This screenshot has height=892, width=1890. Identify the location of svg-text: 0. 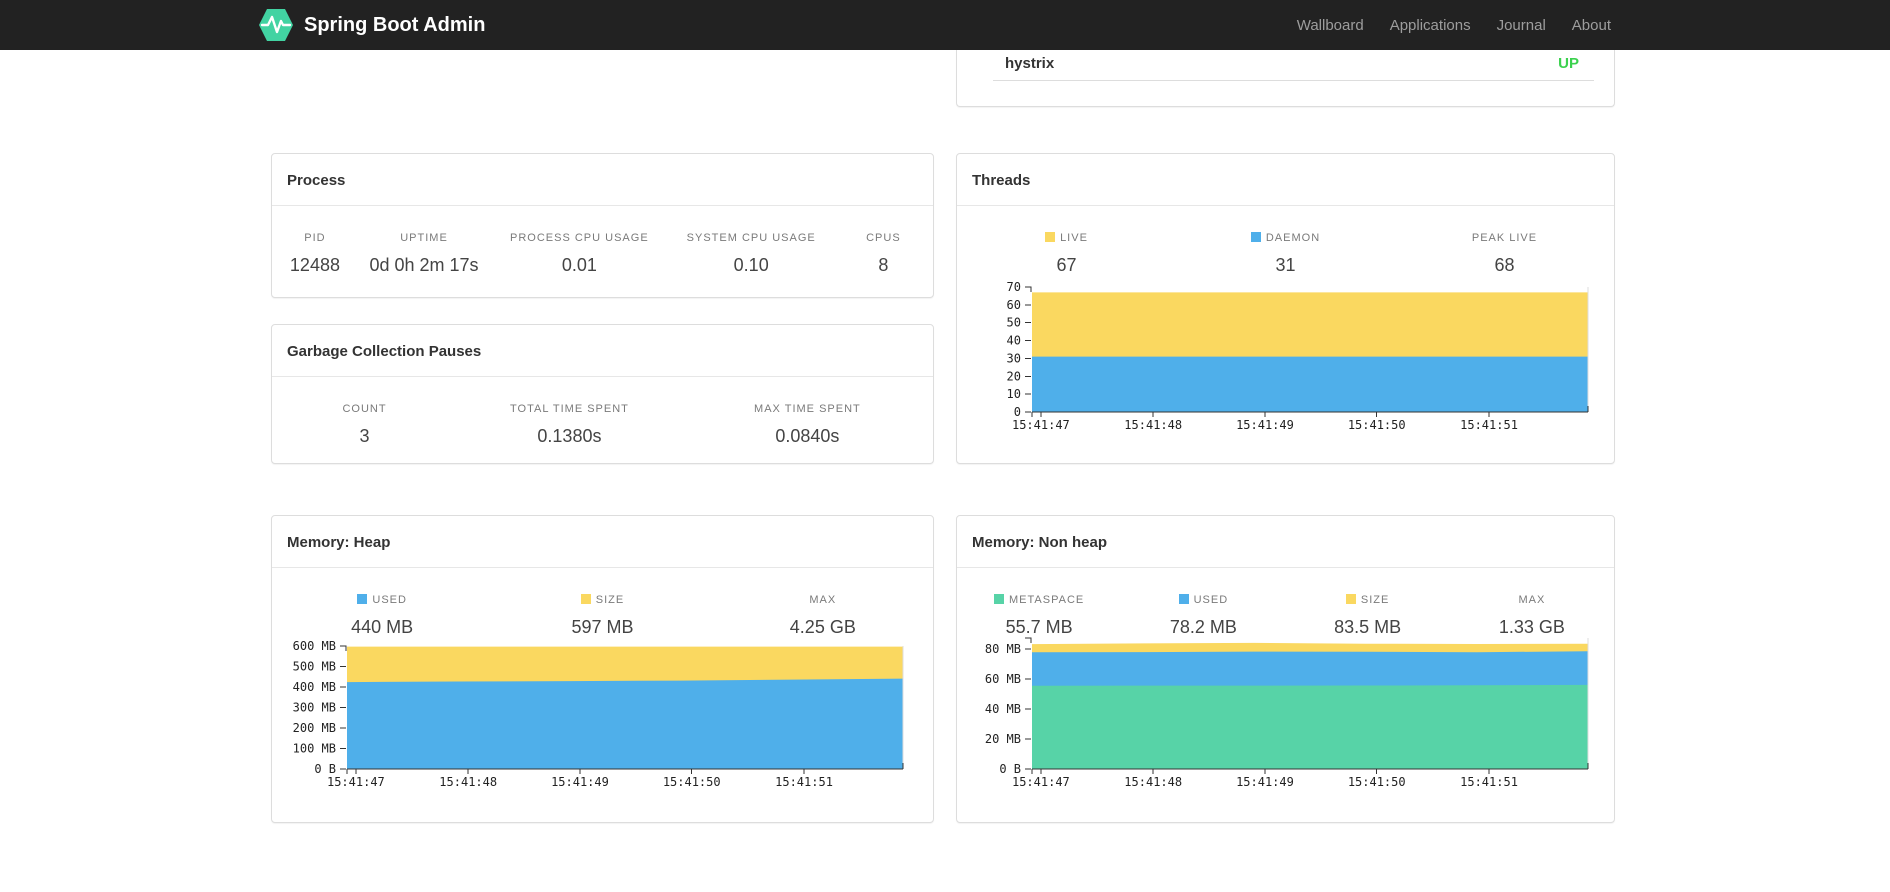
(1017, 412).